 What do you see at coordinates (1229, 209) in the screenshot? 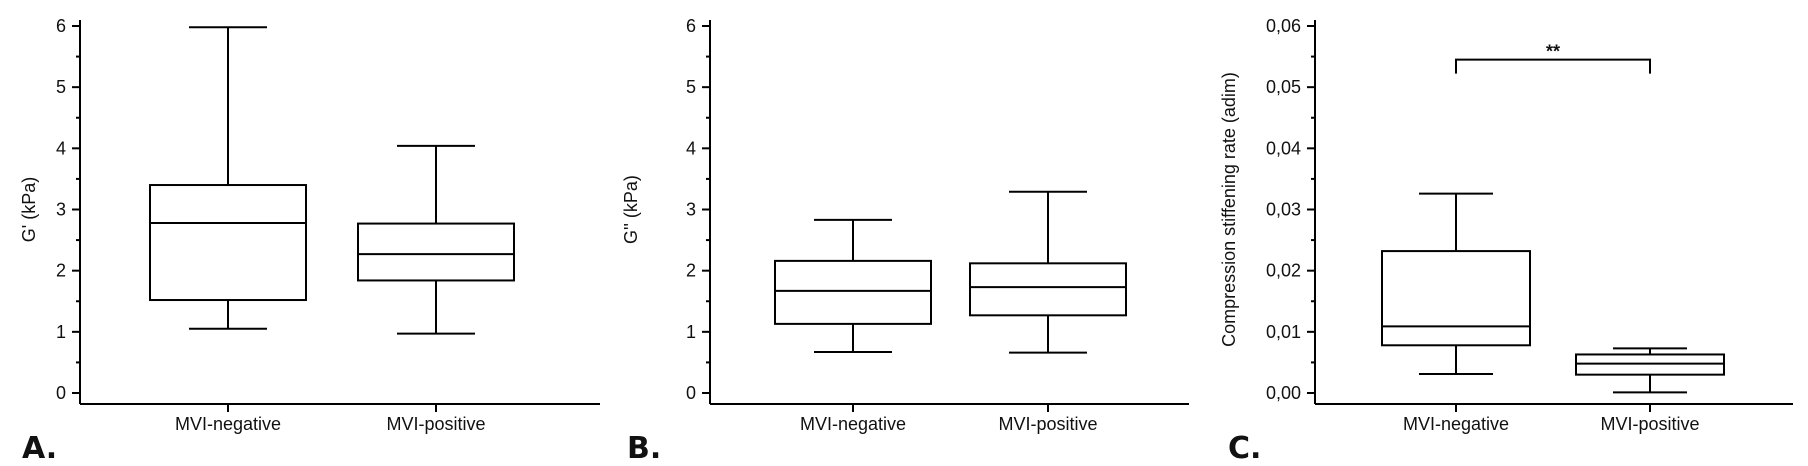
I see `y-axis-title: Compression stiffening rate (adim)` at bounding box center [1229, 209].